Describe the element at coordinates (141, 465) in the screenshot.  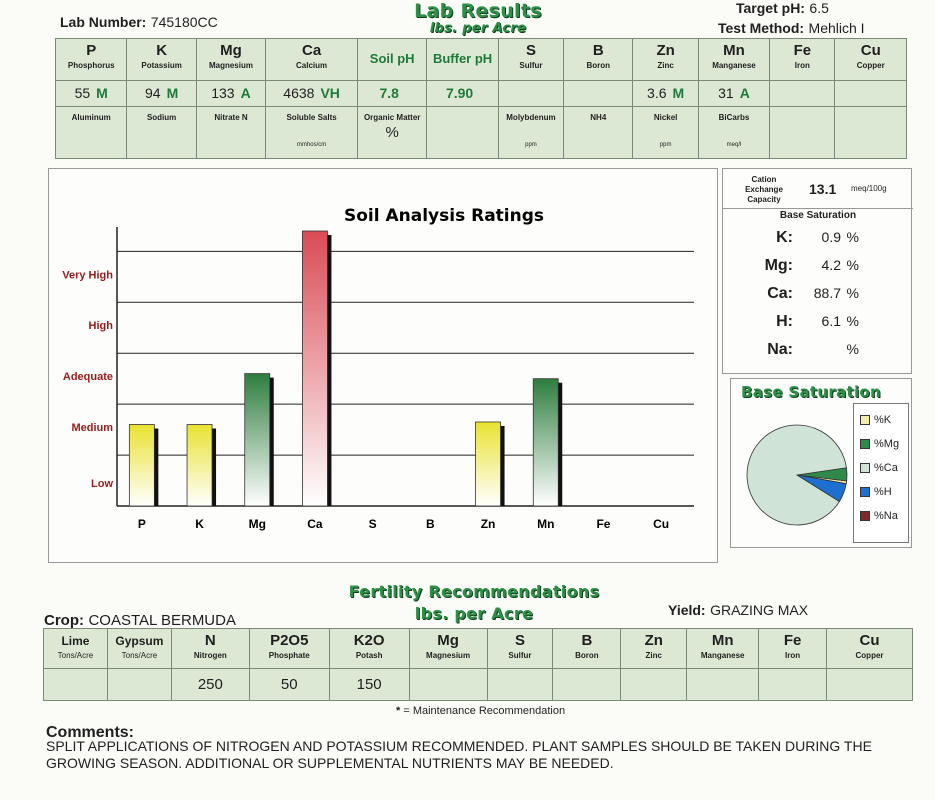
I see `bar-P` at that location.